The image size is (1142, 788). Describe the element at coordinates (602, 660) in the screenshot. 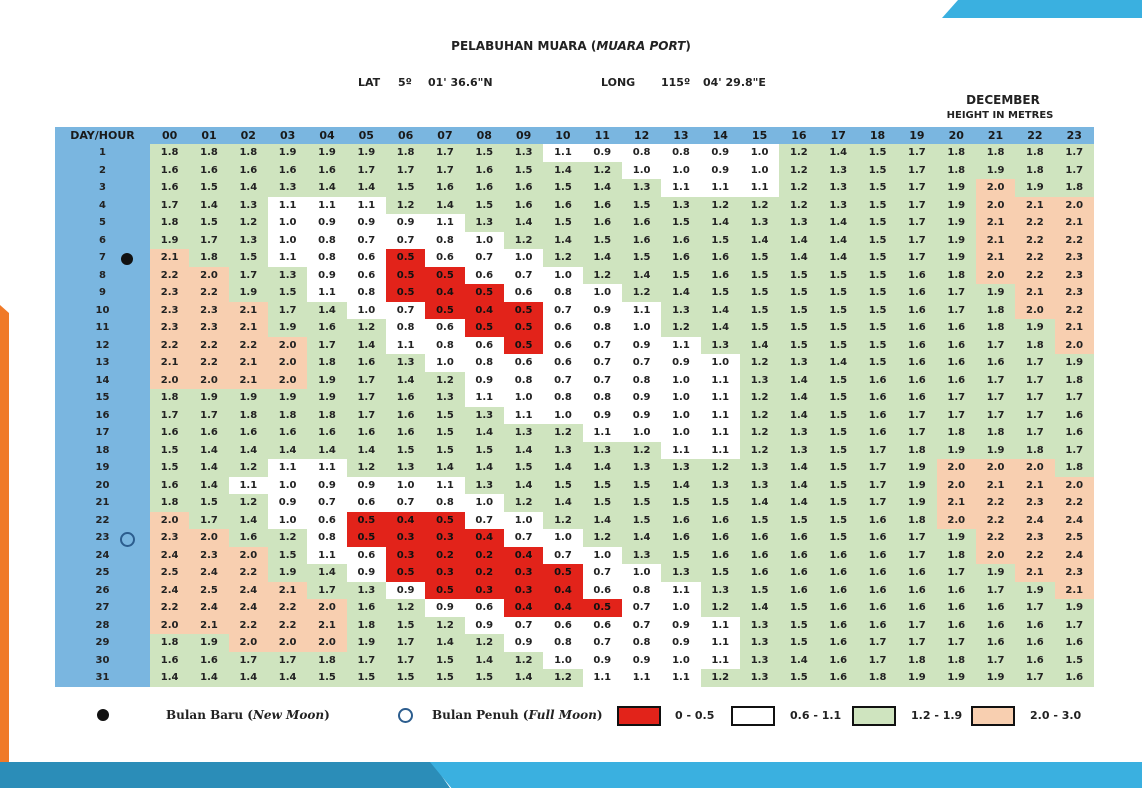

I see `tide-height-cell: 0.9` at that location.